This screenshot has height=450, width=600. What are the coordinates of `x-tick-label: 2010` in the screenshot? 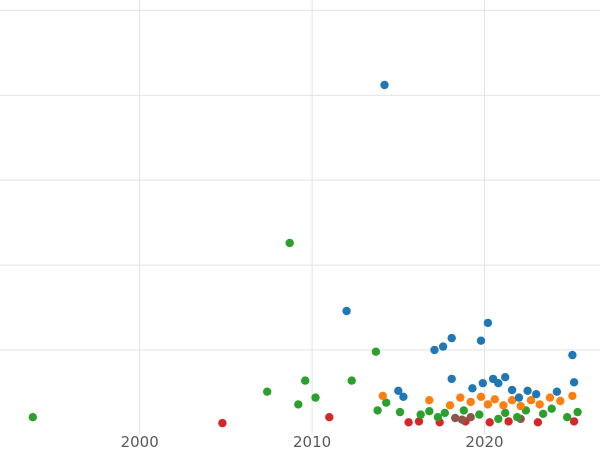 It's located at (312, 441).